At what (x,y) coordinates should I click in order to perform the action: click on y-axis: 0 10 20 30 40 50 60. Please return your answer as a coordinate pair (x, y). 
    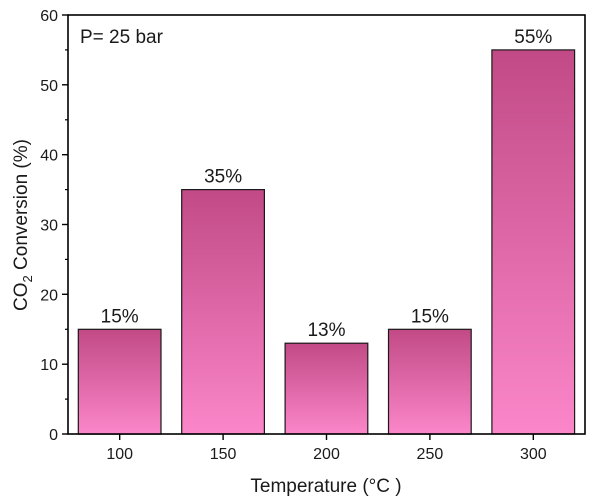
    Looking at the image, I should click on (54, 226).